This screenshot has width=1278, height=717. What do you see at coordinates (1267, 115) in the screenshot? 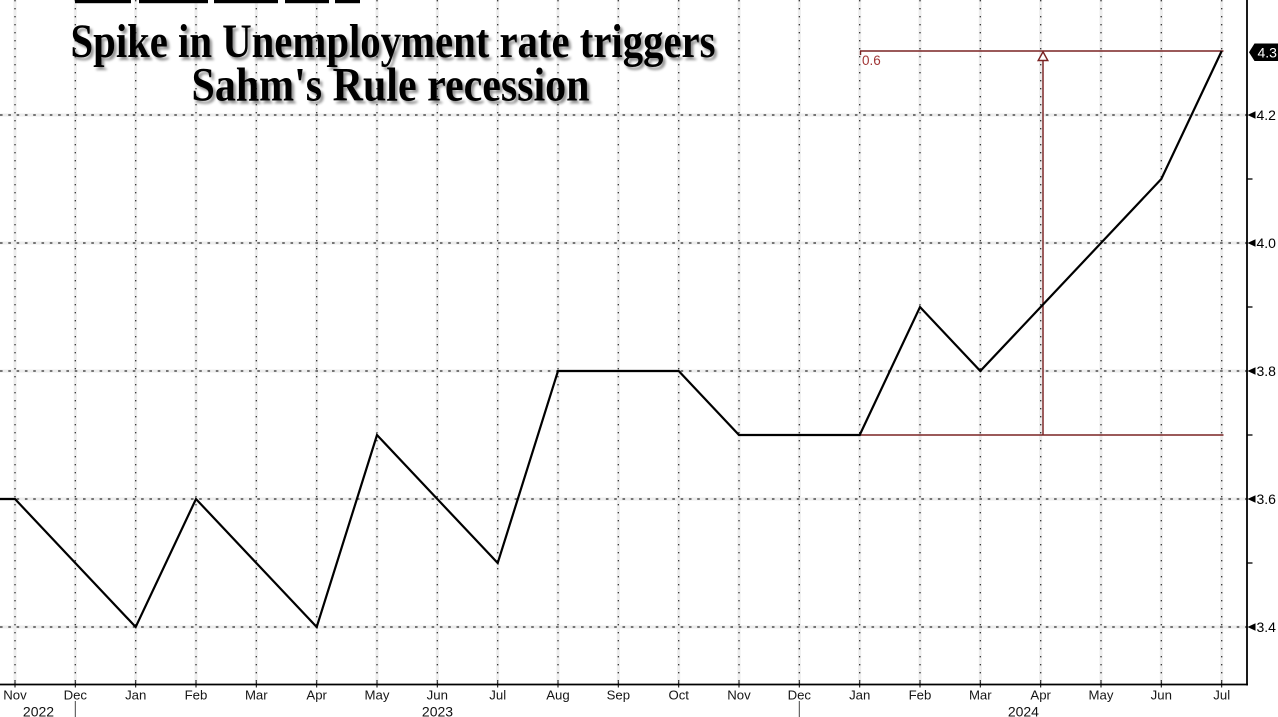
I see `svg-text: 4.2` at bounding box center [1267, 115].